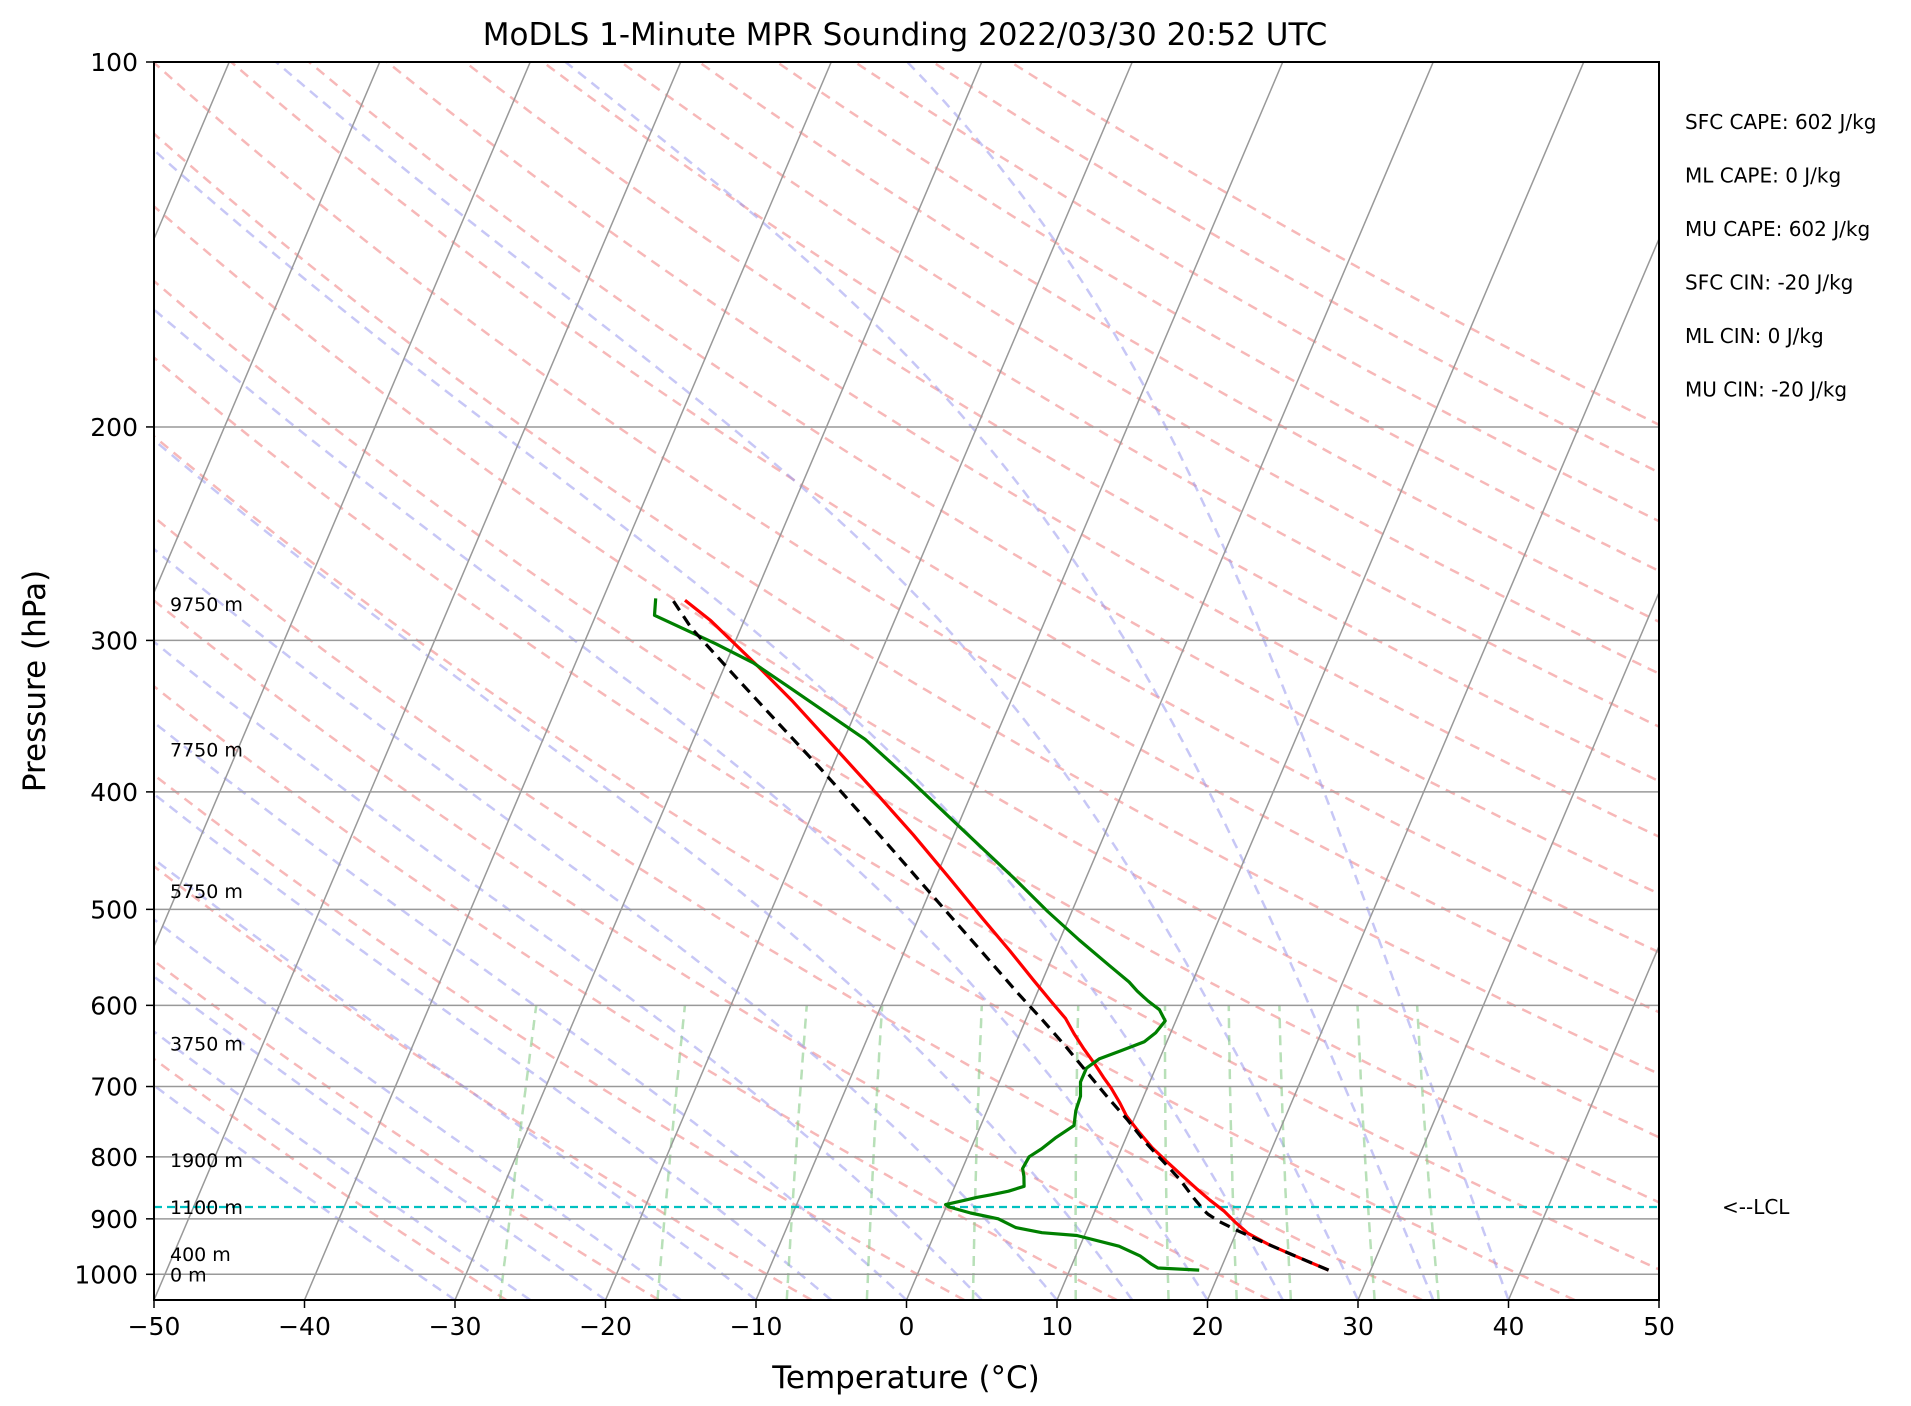 The width and height of the screenshot is (1911, 1406). Describe the element at coordinates (455, 1326) in the screenshot. I see `x-tick-label: −30` at that location.